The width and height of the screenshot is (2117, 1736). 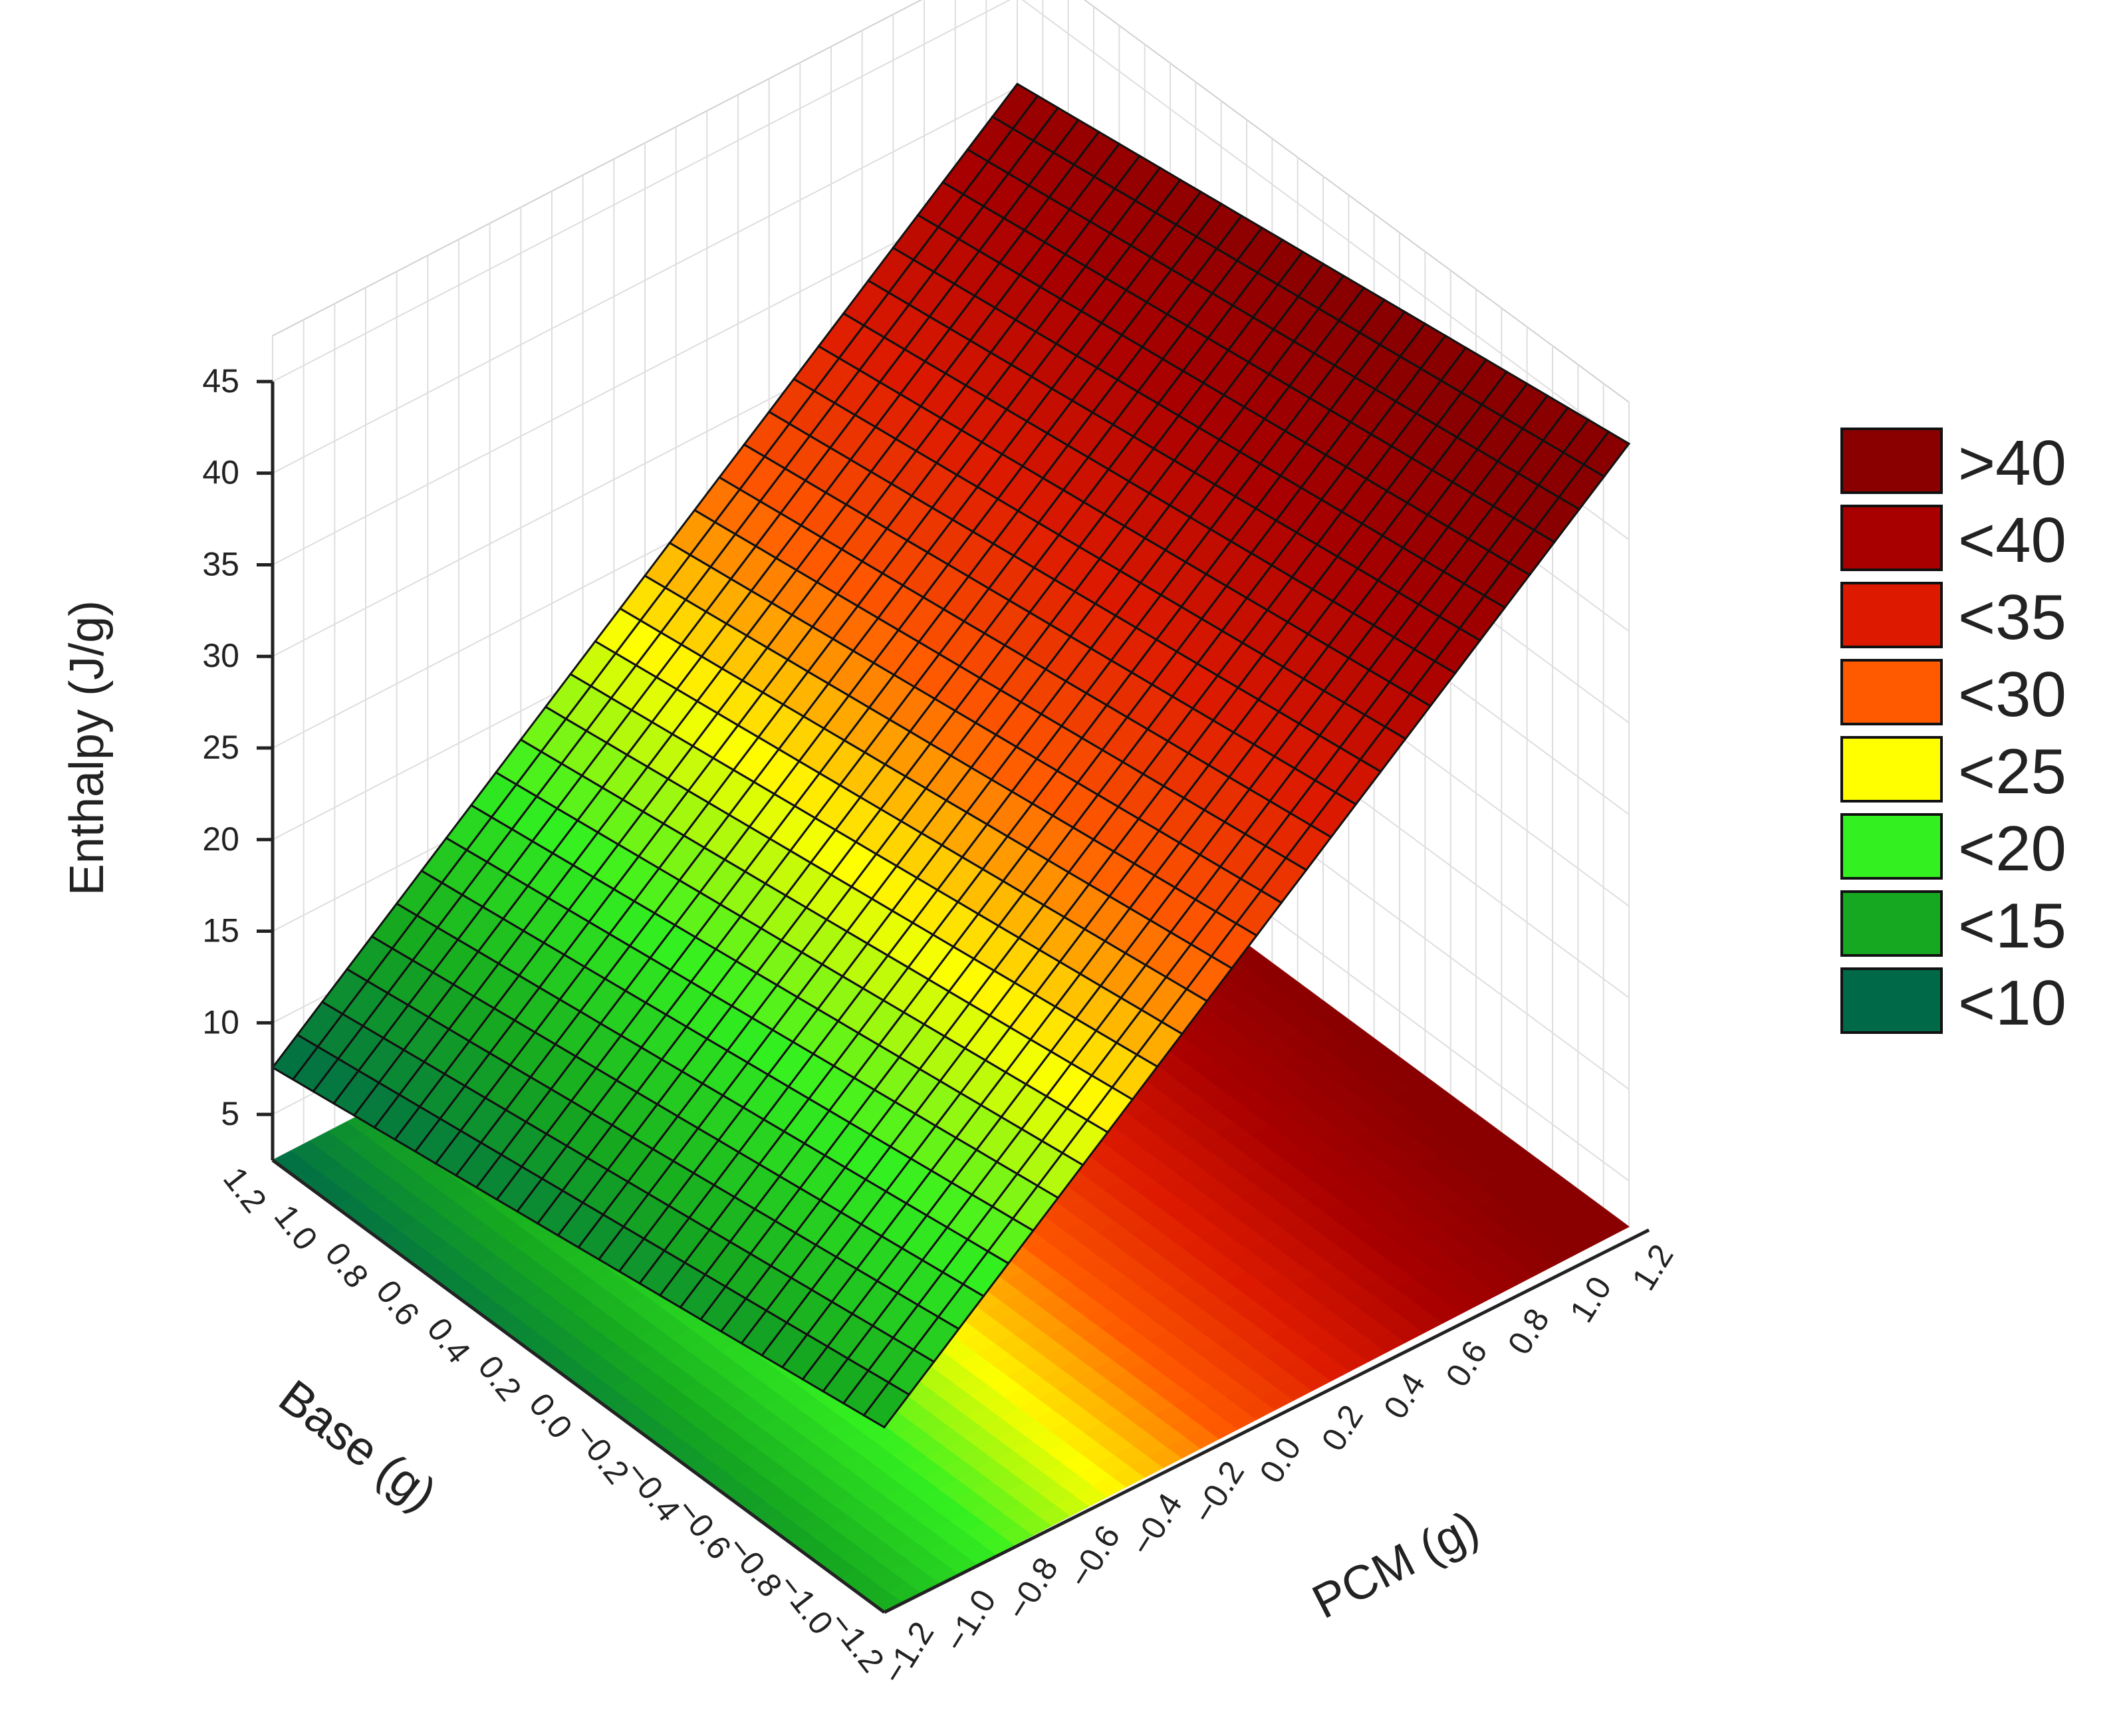 I want to click on pcm-tick-label: 0.0, so click(x=1280, y=1460).